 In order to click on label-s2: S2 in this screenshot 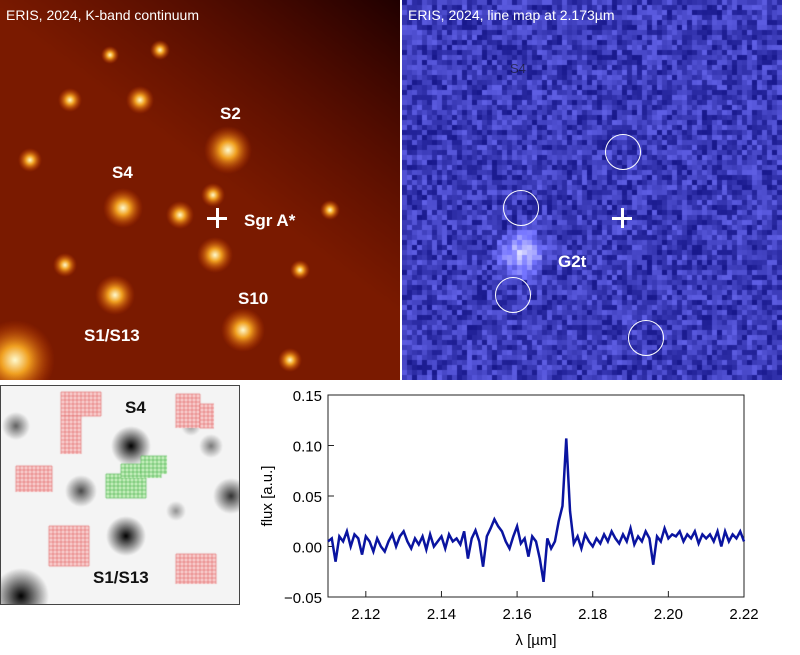, I will do `click(230, 113)`.